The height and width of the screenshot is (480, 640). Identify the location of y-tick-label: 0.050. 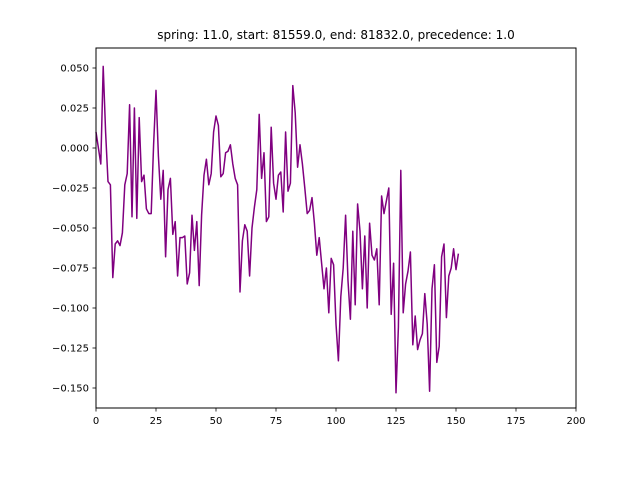
(74, 69).